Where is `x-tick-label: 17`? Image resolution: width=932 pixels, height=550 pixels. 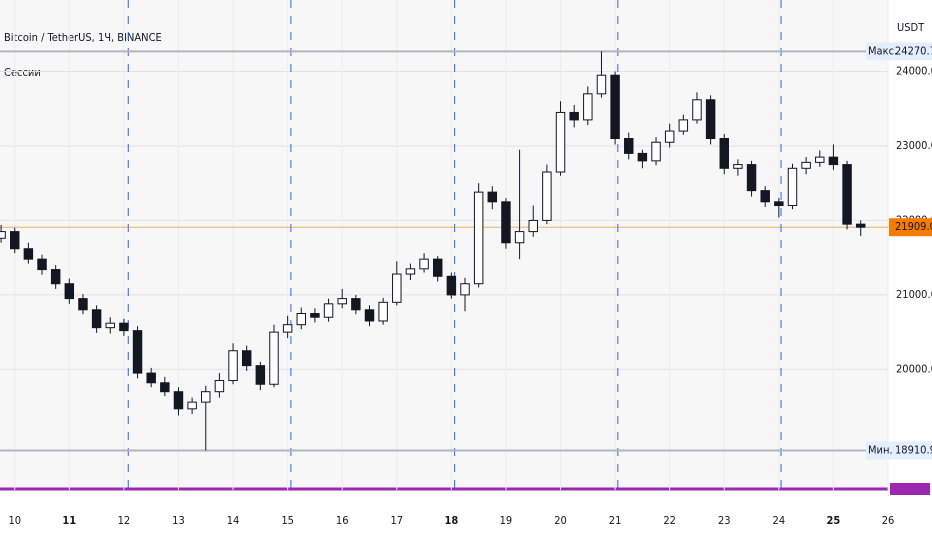 x-tick-label: 17 is located at coordinates (396, 520).